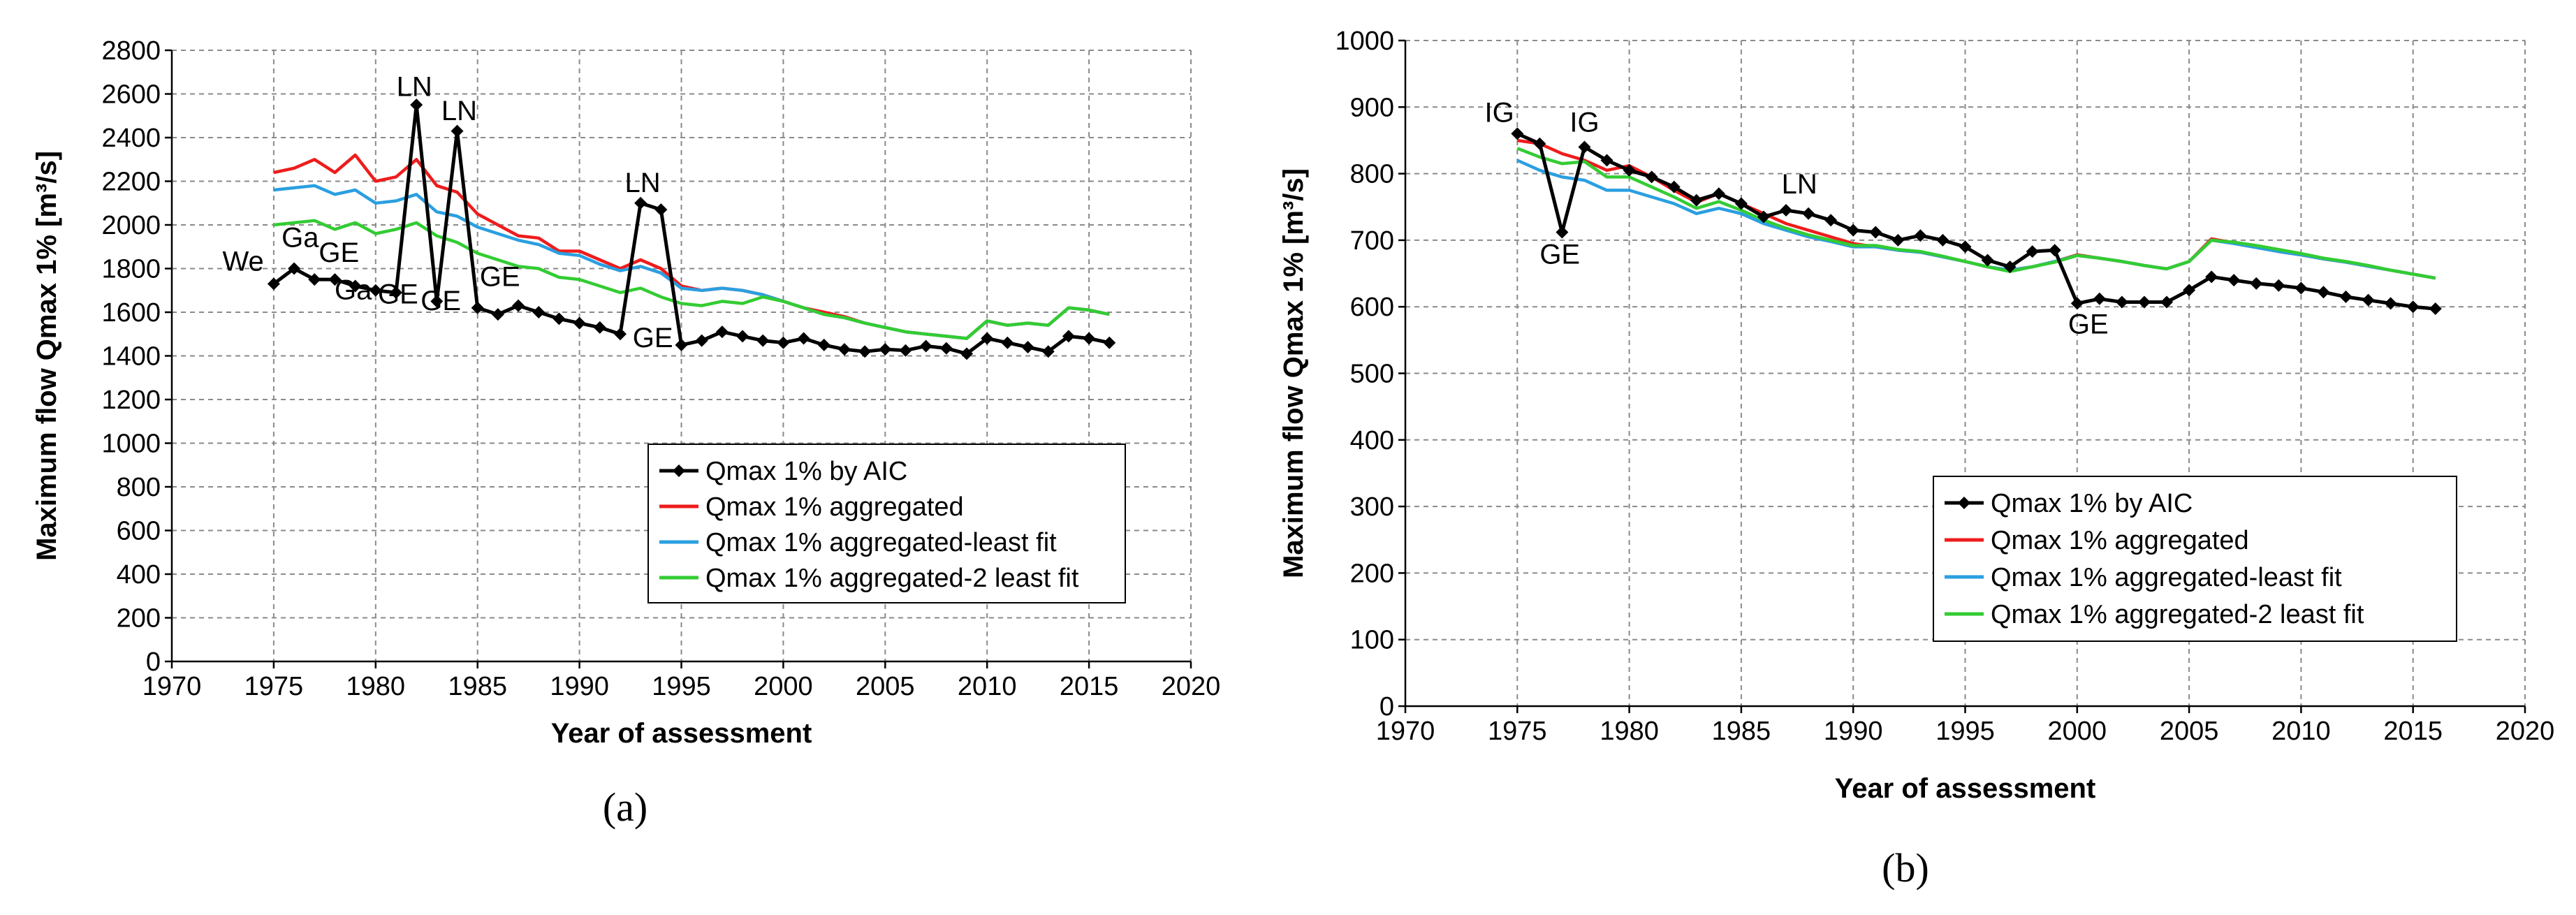  What do you see at coordinates (886, 523) in the screenshot?
I see `legend-box` at bounding box center [886, 523].